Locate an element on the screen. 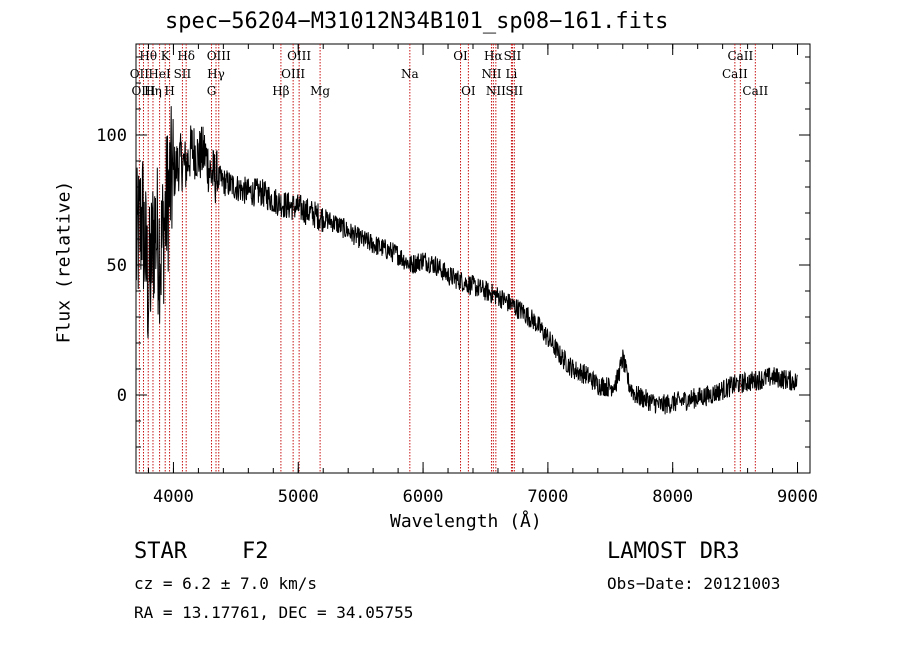  obs-date: Obs−Date: 20121003 is located at coordinates (694, 583).